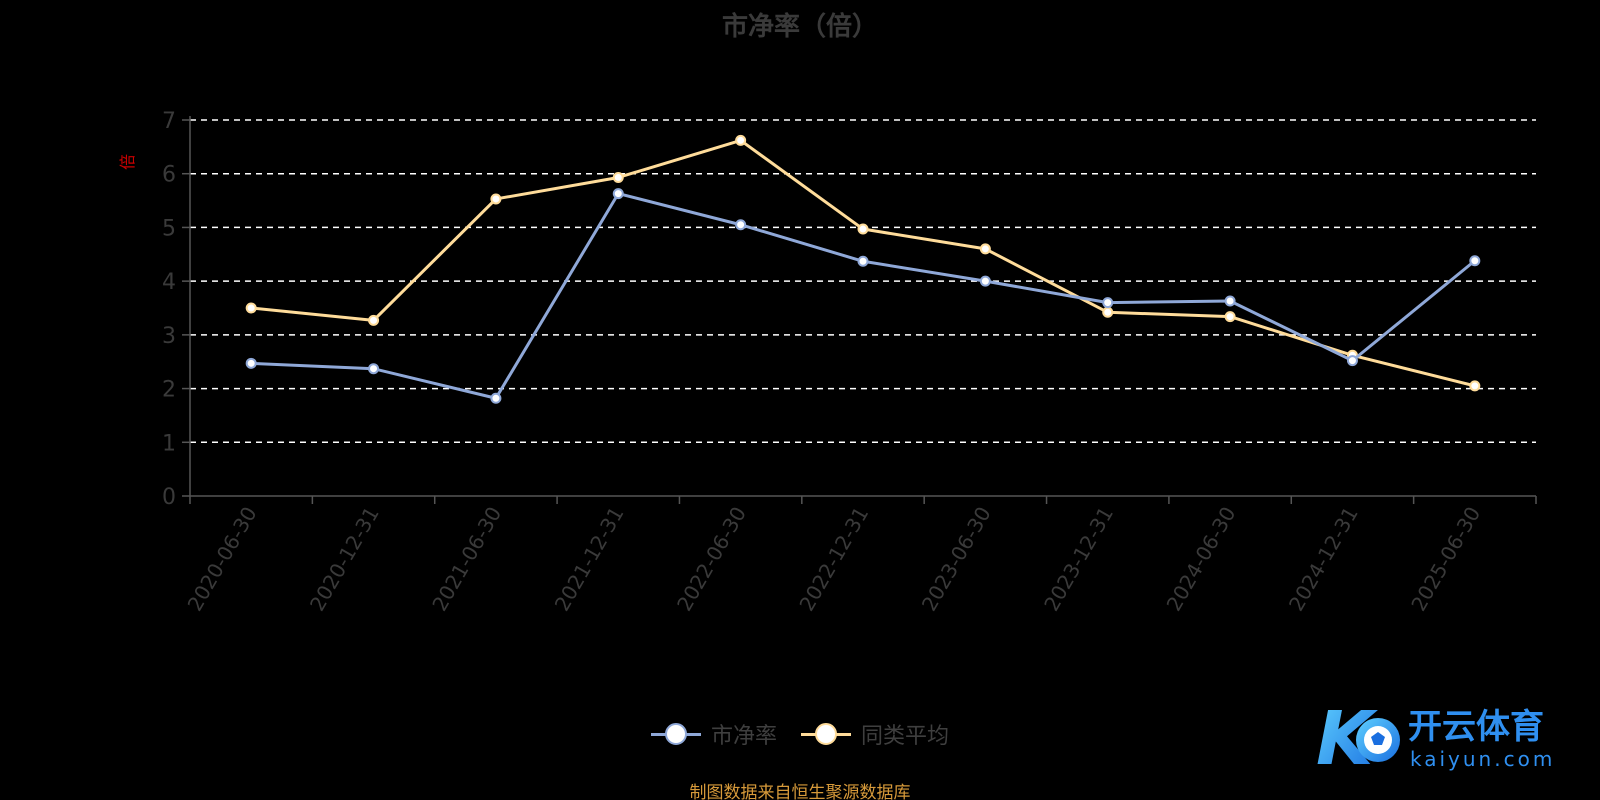  I want to click on kaiyun-watermark: K 开云体育 kaiyun.com, so click(1457, 739).